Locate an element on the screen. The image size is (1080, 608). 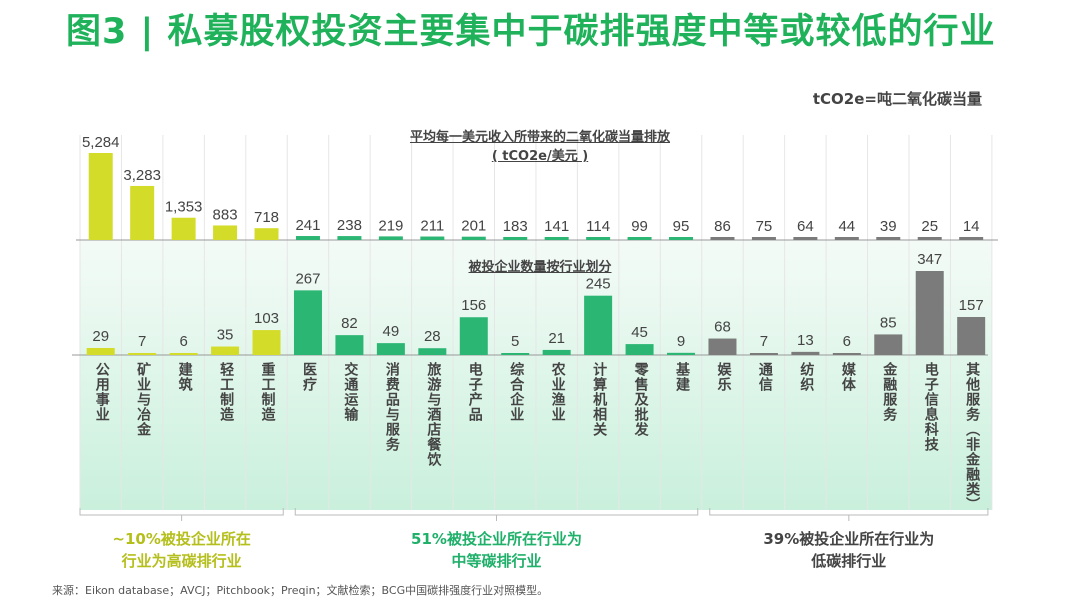
count-data-label: 82 is located at coordinates (349, 323).